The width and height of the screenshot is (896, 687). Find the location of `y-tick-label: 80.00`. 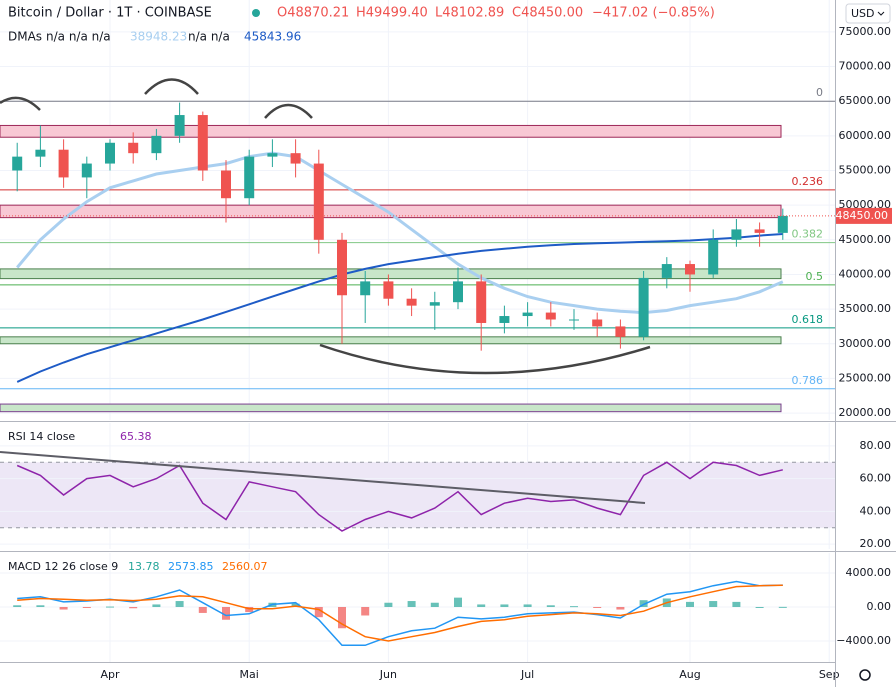

y-tick-label: 80.00 is located at coordinates (876, 445).